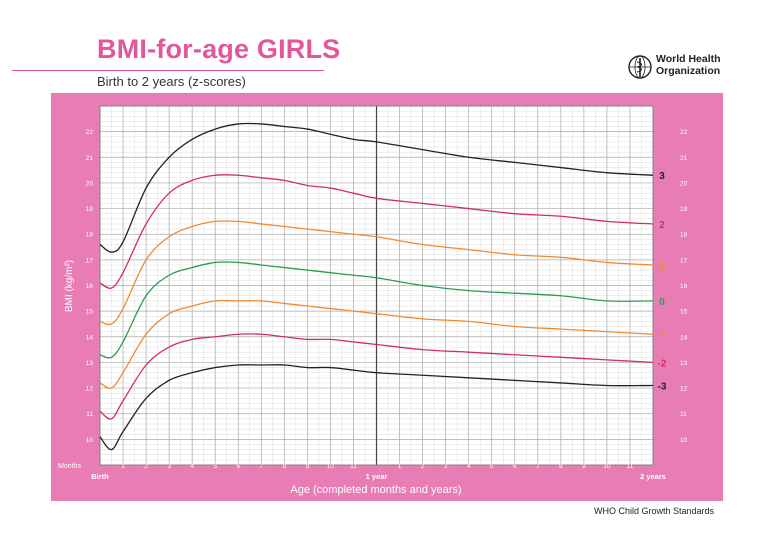 The image size is (768, 543). What do you see at coordinates (662, 387) in the screenshot?
I see `series-label-z-3: -3` at bounding box center [662, 387].